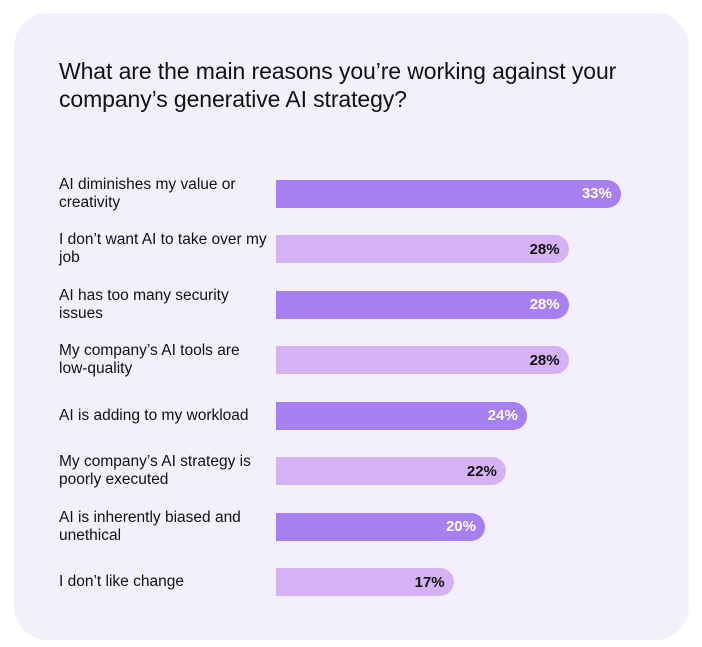 The width and height of the screenshot is (702, 647). What do you see at coordinates (147, 193) in the screenshot?
I see `category-label: AI diminishes my value or creativity` at bounding box center [147, 193].